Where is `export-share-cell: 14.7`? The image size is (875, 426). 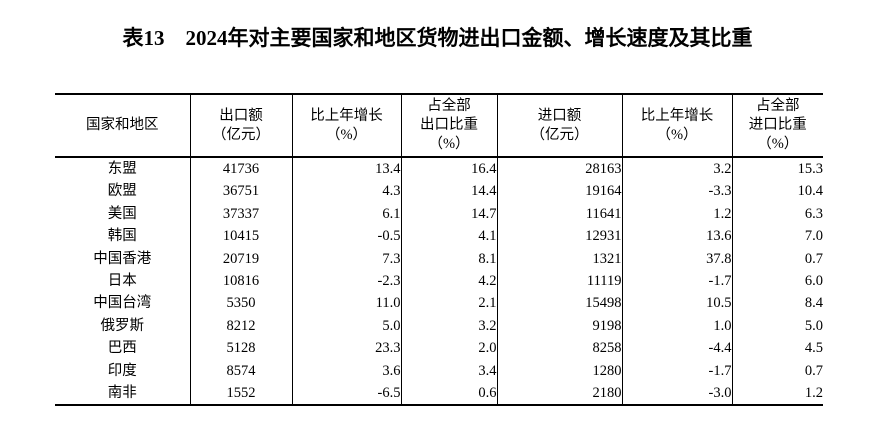
export-share-cell: 14.7 is located at coordinates (449, 214).